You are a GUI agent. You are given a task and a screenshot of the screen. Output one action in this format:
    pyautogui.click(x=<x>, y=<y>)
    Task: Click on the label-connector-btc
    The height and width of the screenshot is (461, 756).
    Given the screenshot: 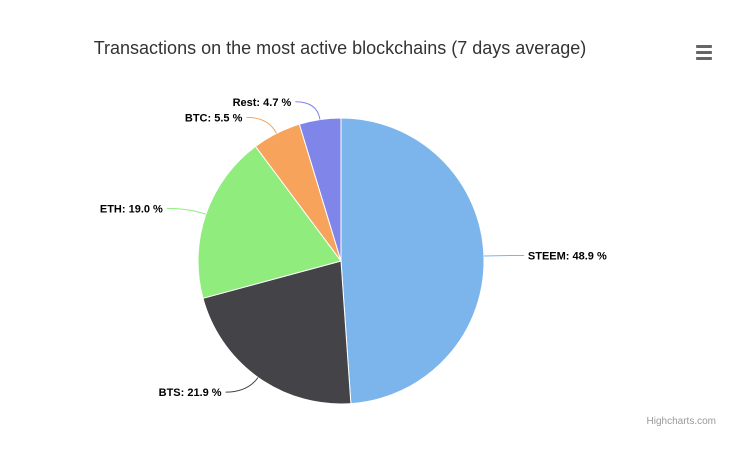 What is the action you would take?
    pyautogui.click(x=261, y=125)
    